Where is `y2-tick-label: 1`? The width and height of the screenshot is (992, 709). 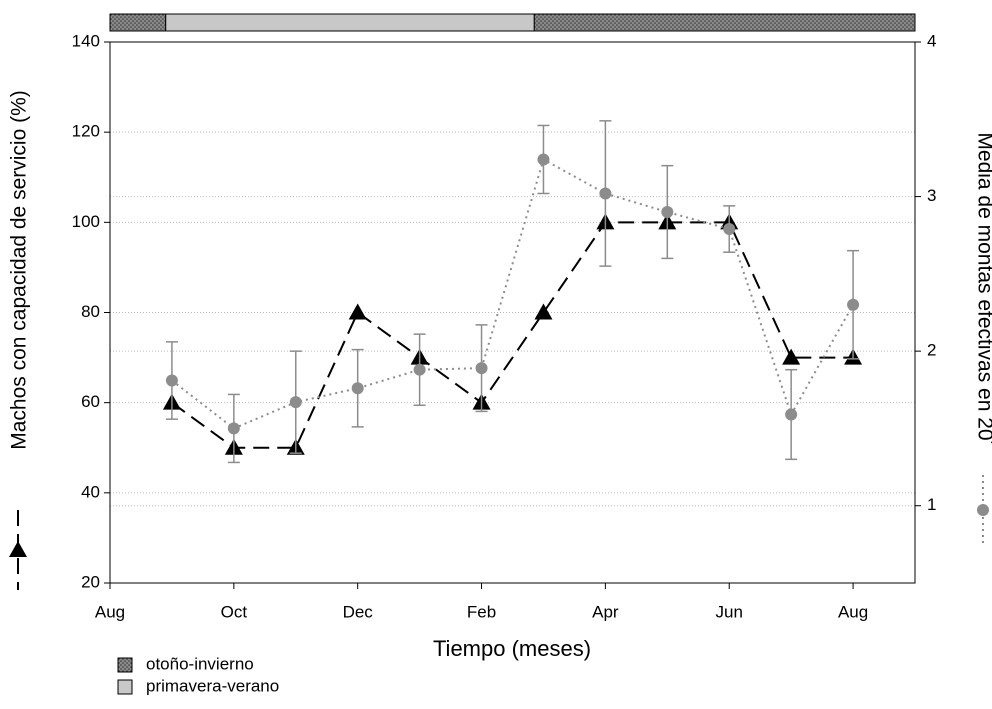
y2-tick-label: 1 is located at coordinates (931, 504).